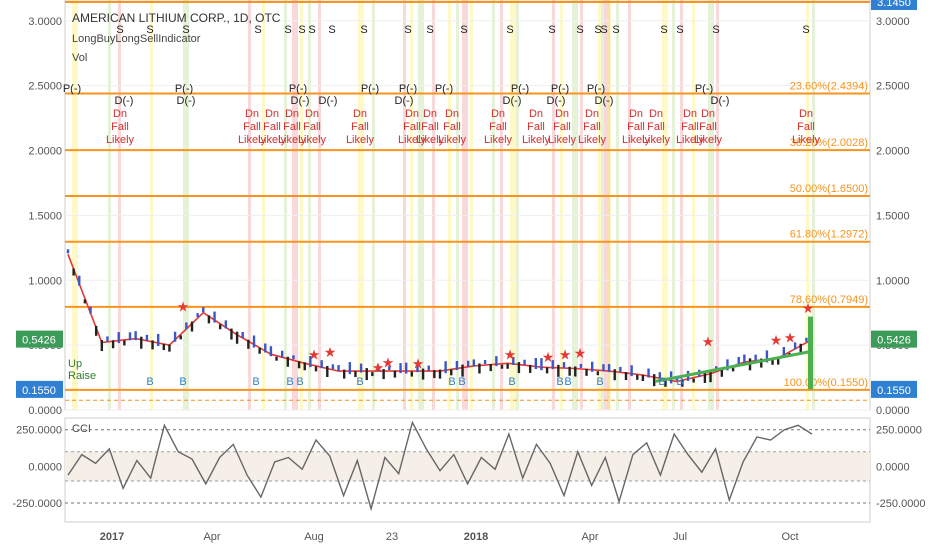  What do you see at coordinates (894, 389) in the screenshot?
I see `price-badge-right` at bounding box center [894, 389].